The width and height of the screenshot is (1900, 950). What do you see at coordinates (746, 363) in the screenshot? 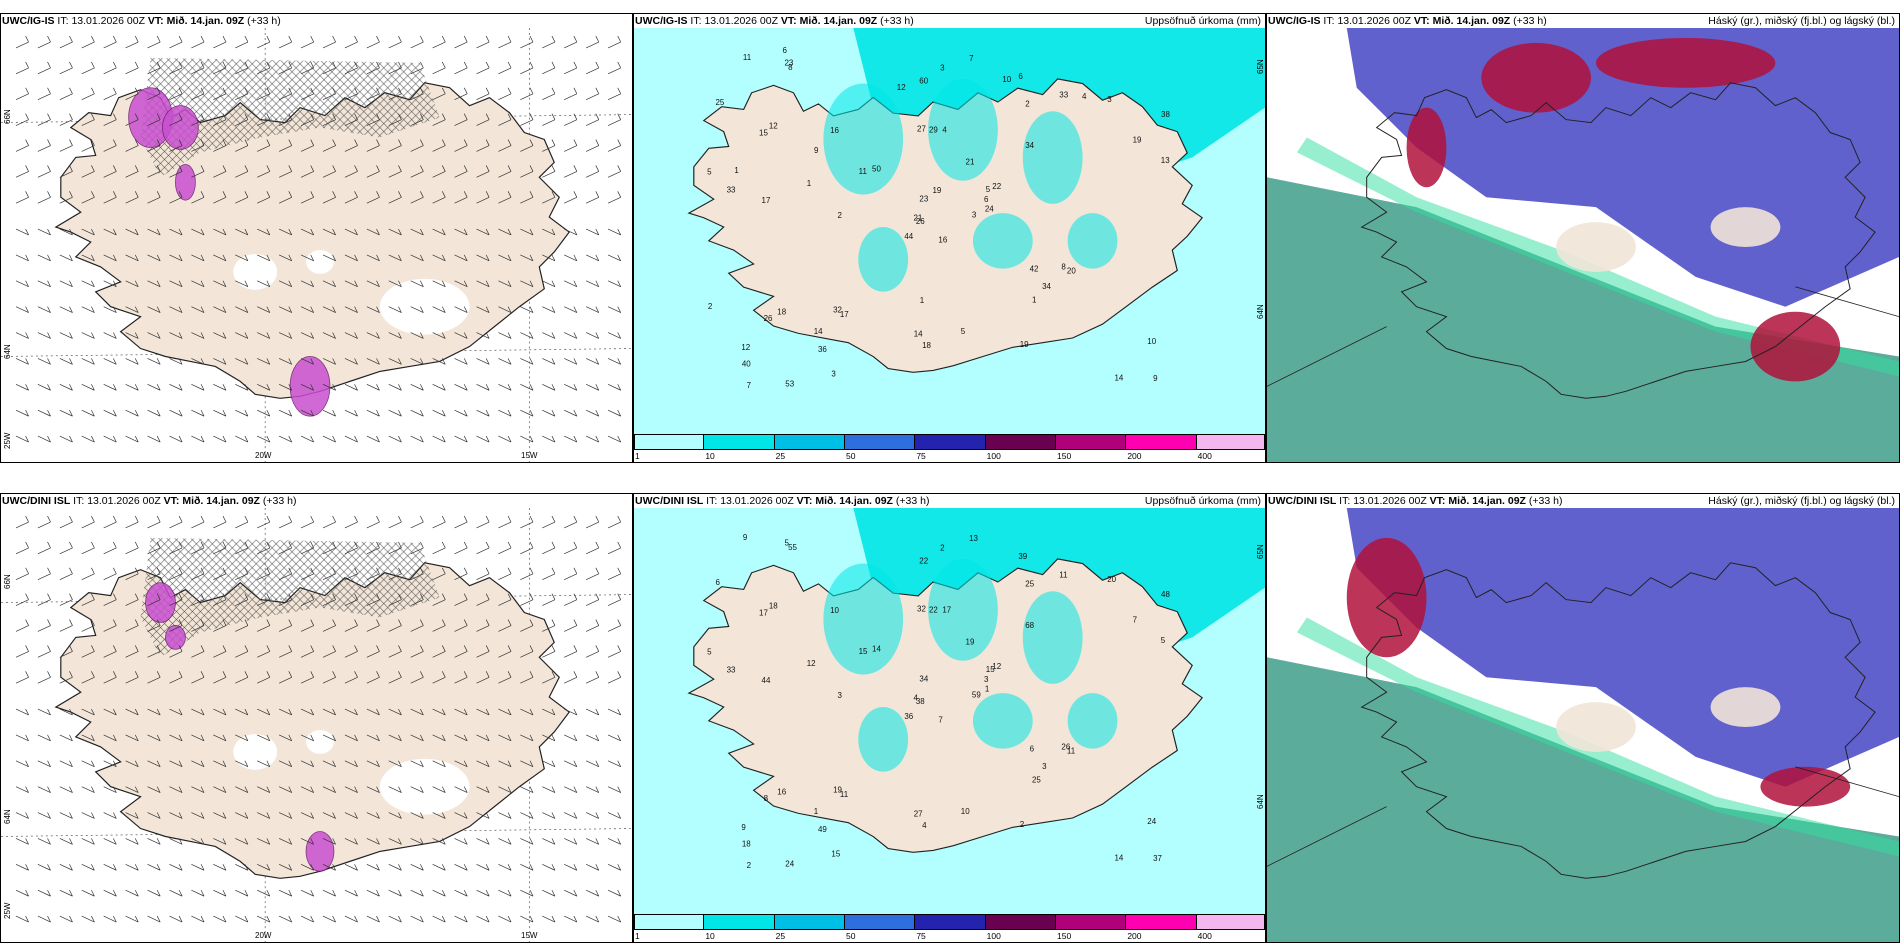
I see `precip-value-label: 40` at bounding box center [746, 363].